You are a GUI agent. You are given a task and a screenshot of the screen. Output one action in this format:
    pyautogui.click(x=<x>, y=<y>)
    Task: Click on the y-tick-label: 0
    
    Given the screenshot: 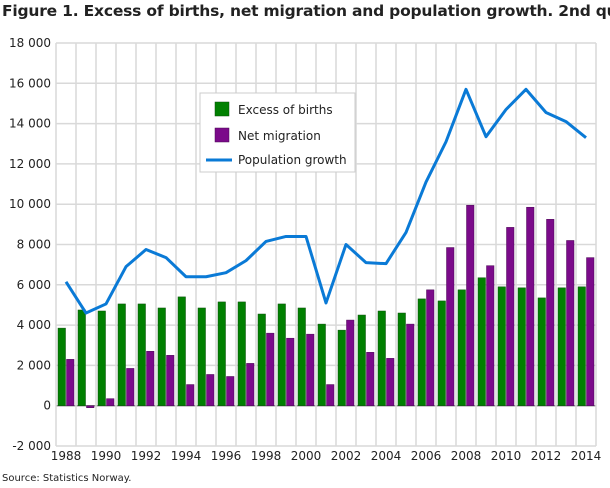 What is the action you would take?
    pyautogui.click(x=47, y=406)
    